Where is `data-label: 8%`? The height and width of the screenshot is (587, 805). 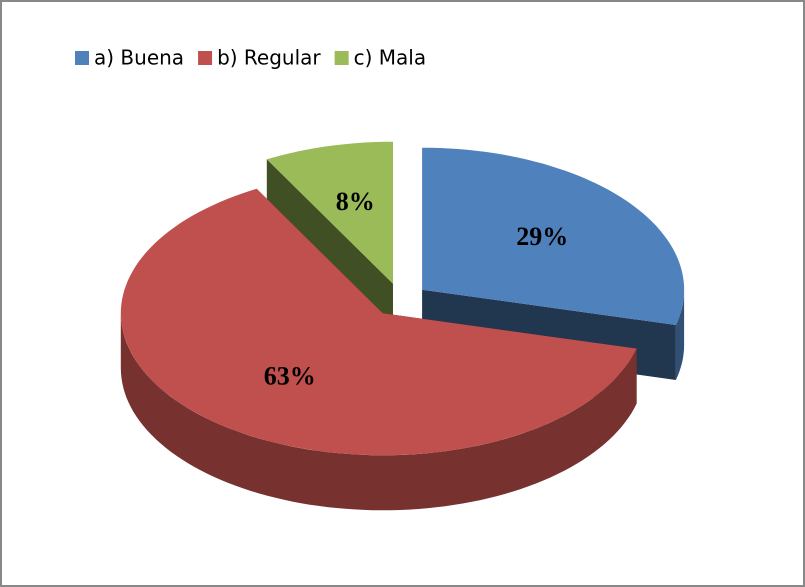 data-label: 8% is located at coordinates (355, 201).